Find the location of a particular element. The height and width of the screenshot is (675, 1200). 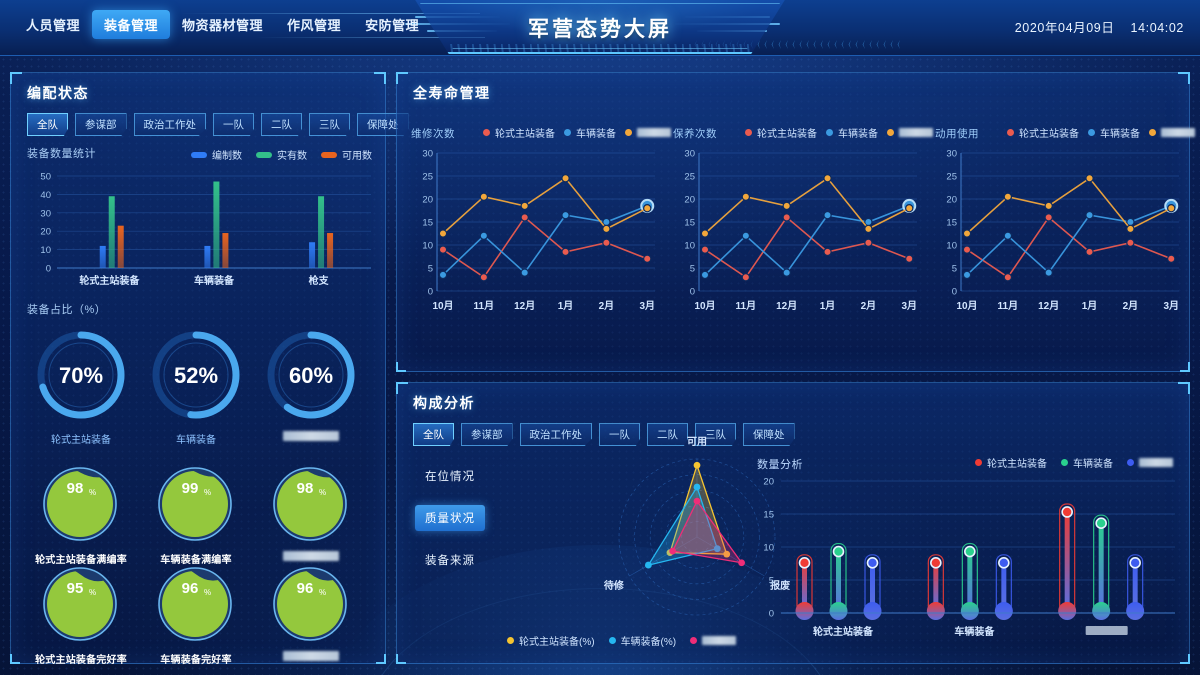

lifecycle-chart-title-1: 保养次数 is located at coordinates (695, 134).